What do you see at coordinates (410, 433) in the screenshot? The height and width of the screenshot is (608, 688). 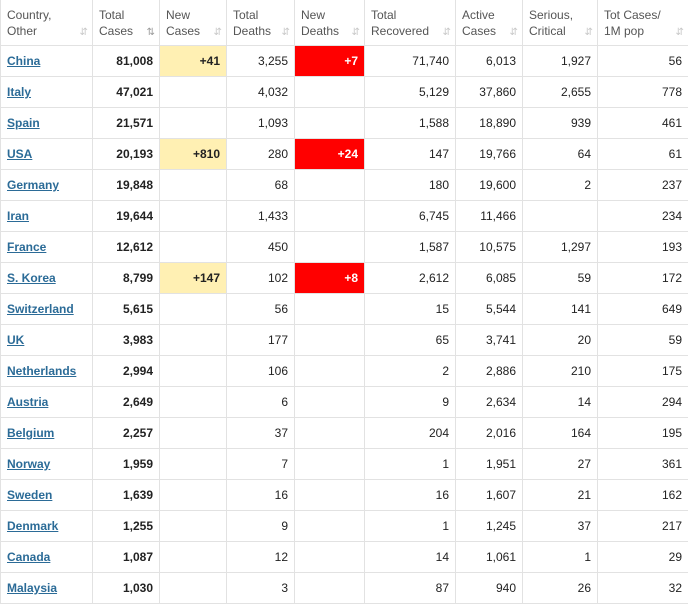 I see `total-recovered-cell: 204` at bounding box center [410, 433].